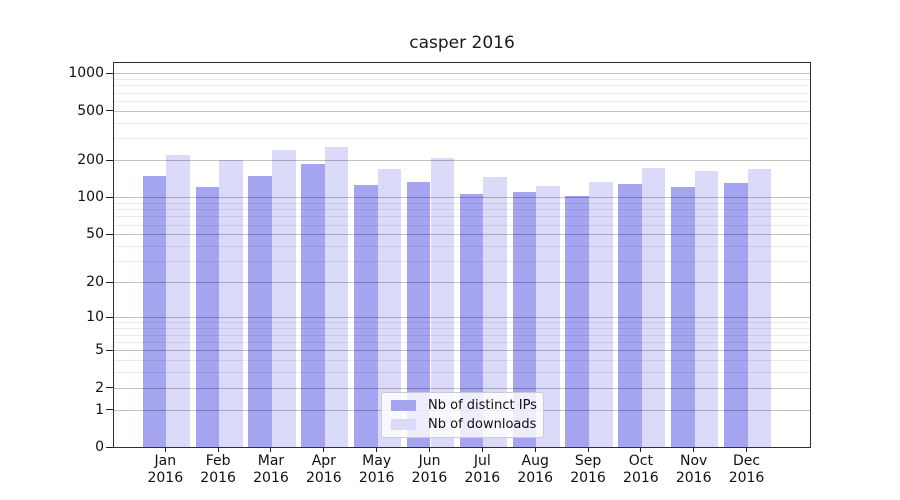 This screenshot has height=500, width=900. What do you see at coordinates (389, 307) in the screenshot?
I see `bar-downloads-may` at bounding box center [389, 307].